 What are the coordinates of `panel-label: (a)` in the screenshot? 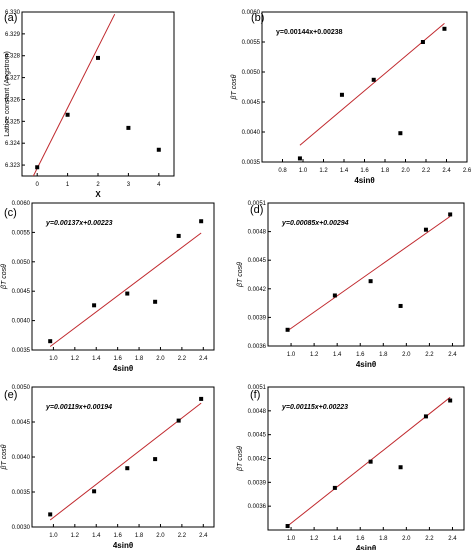 It's located at (10, 18).